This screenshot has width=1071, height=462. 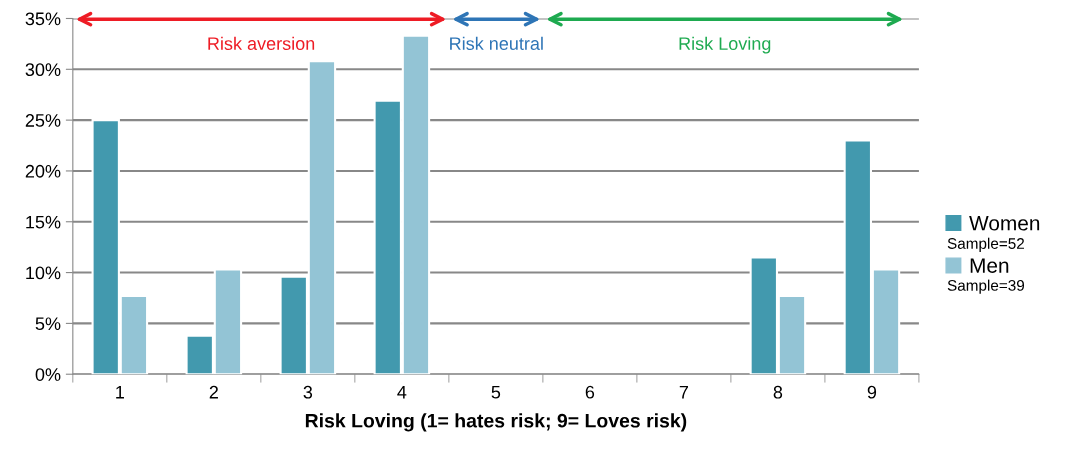 What do you see at coordinates (213, 392) in the screenshot?
I see `x-tick-label: 2` at bounding box center [213, 392].